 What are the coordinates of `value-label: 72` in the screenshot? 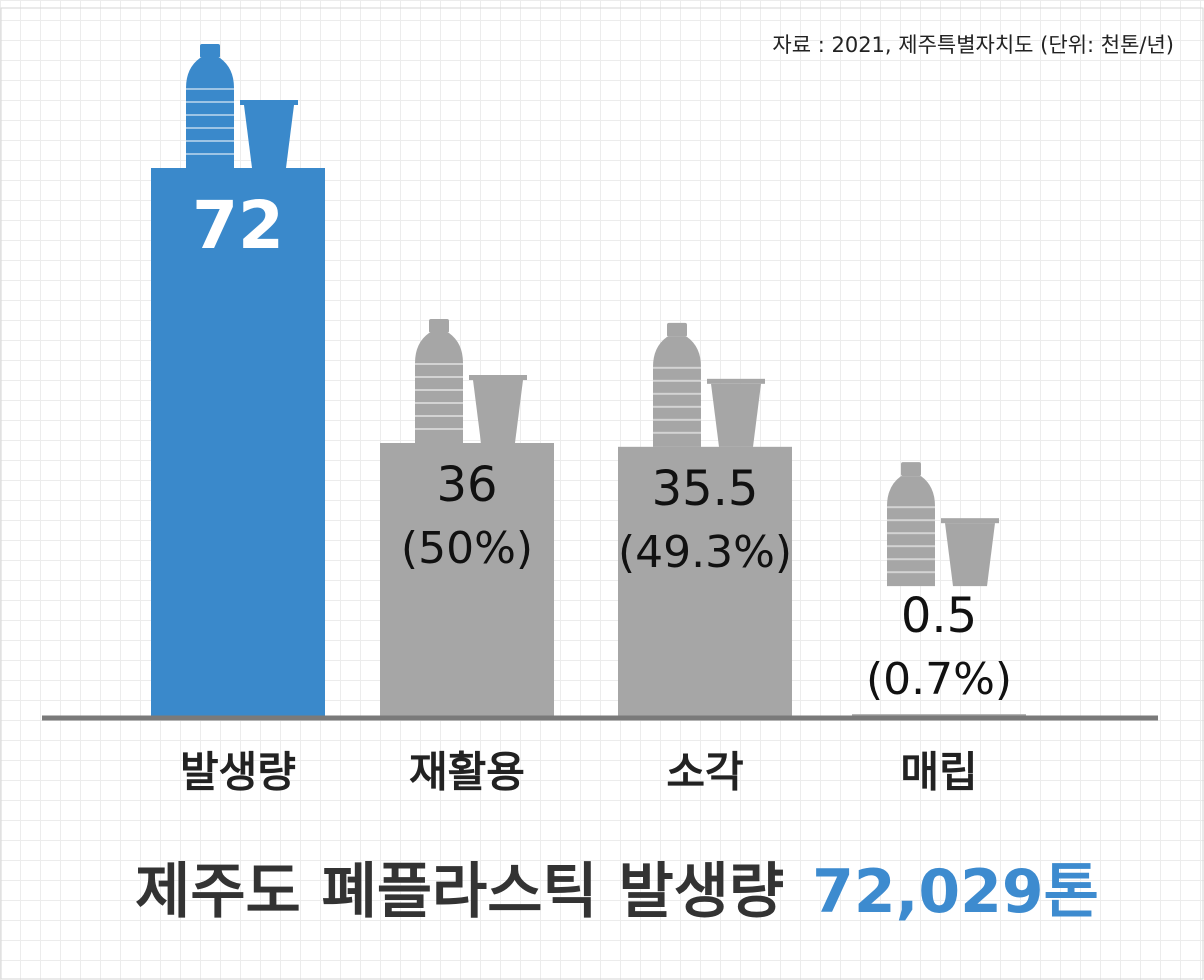 It's located at (238, 225).